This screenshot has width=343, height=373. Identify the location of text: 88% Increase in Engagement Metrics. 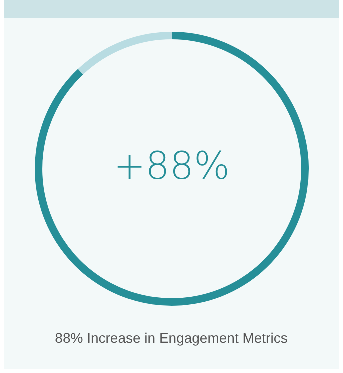
(171, 338).